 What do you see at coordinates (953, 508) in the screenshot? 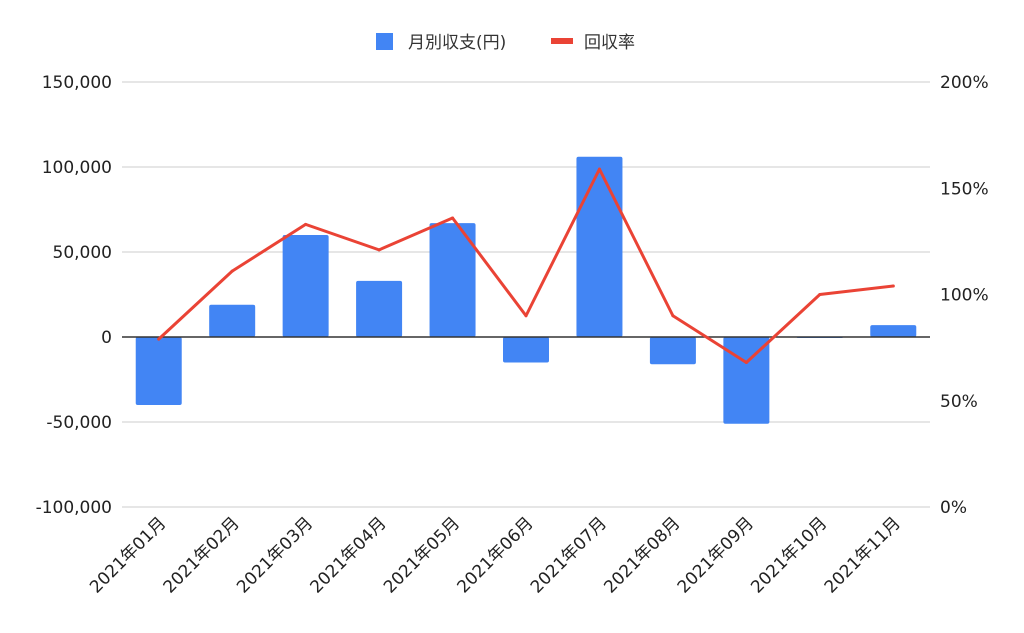
I see `right-tick-label: 0%` at bounding box center [953, 508].